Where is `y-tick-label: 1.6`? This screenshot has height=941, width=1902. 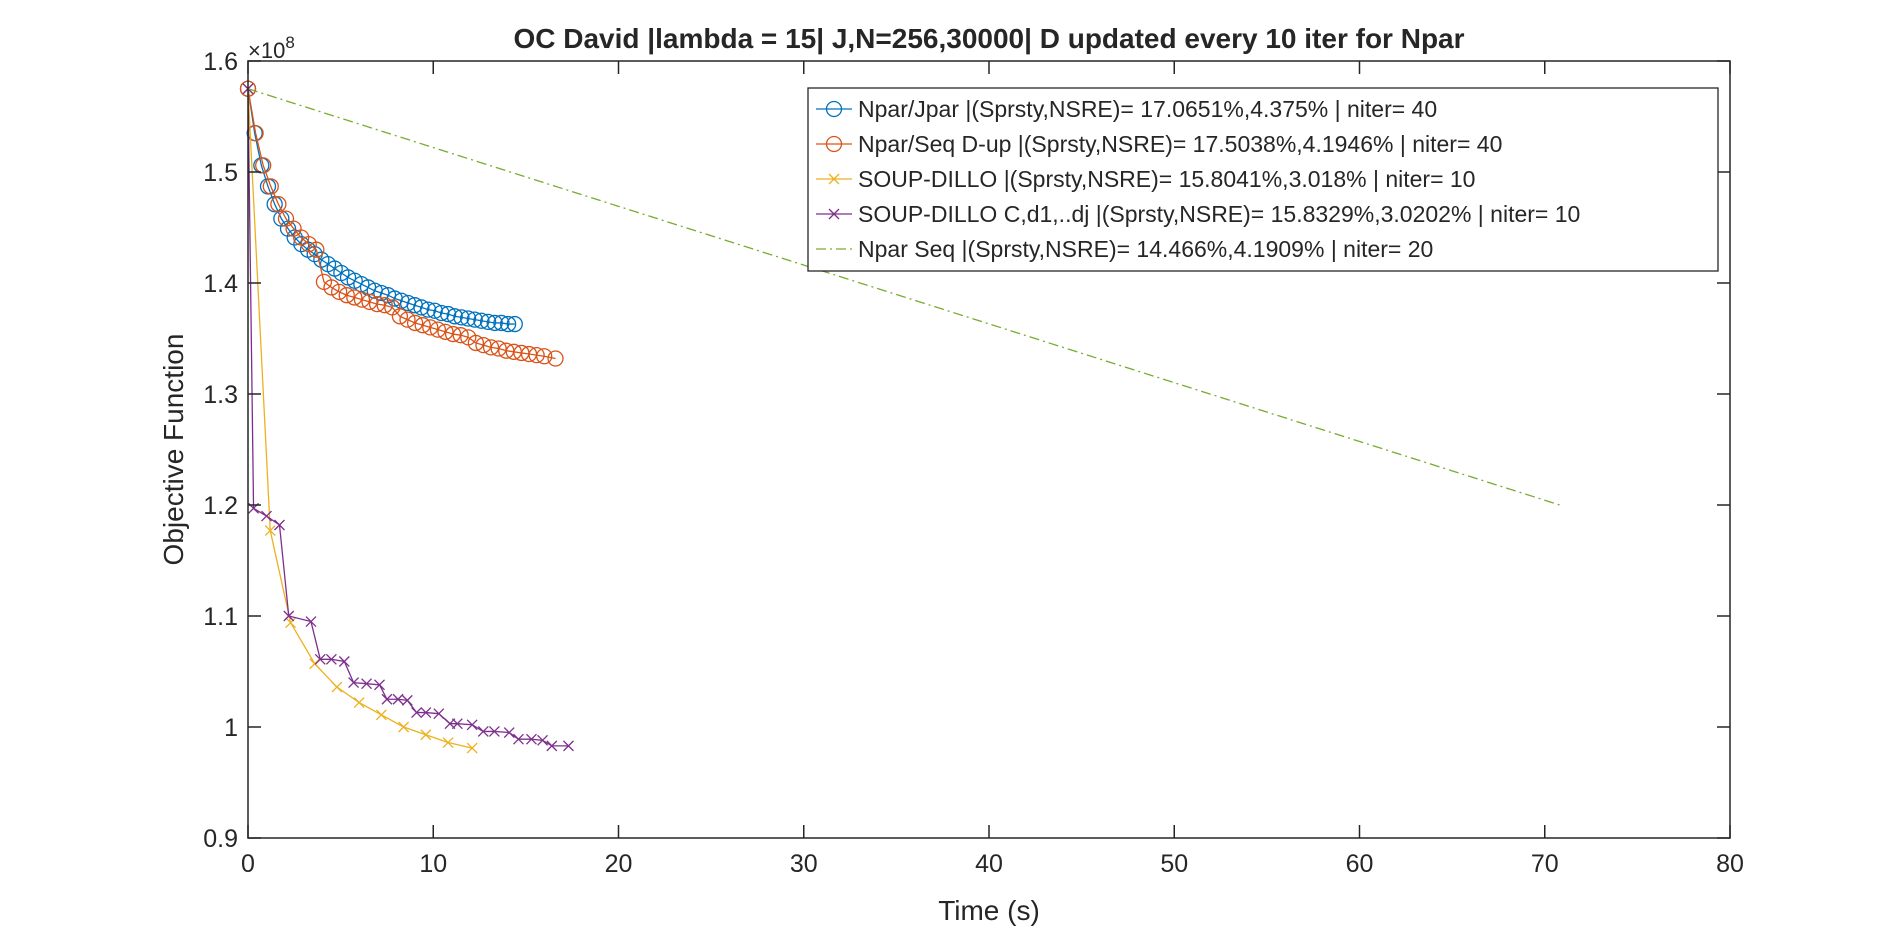 y-tick-label: 1.6 is located at coordinates (220, 62).